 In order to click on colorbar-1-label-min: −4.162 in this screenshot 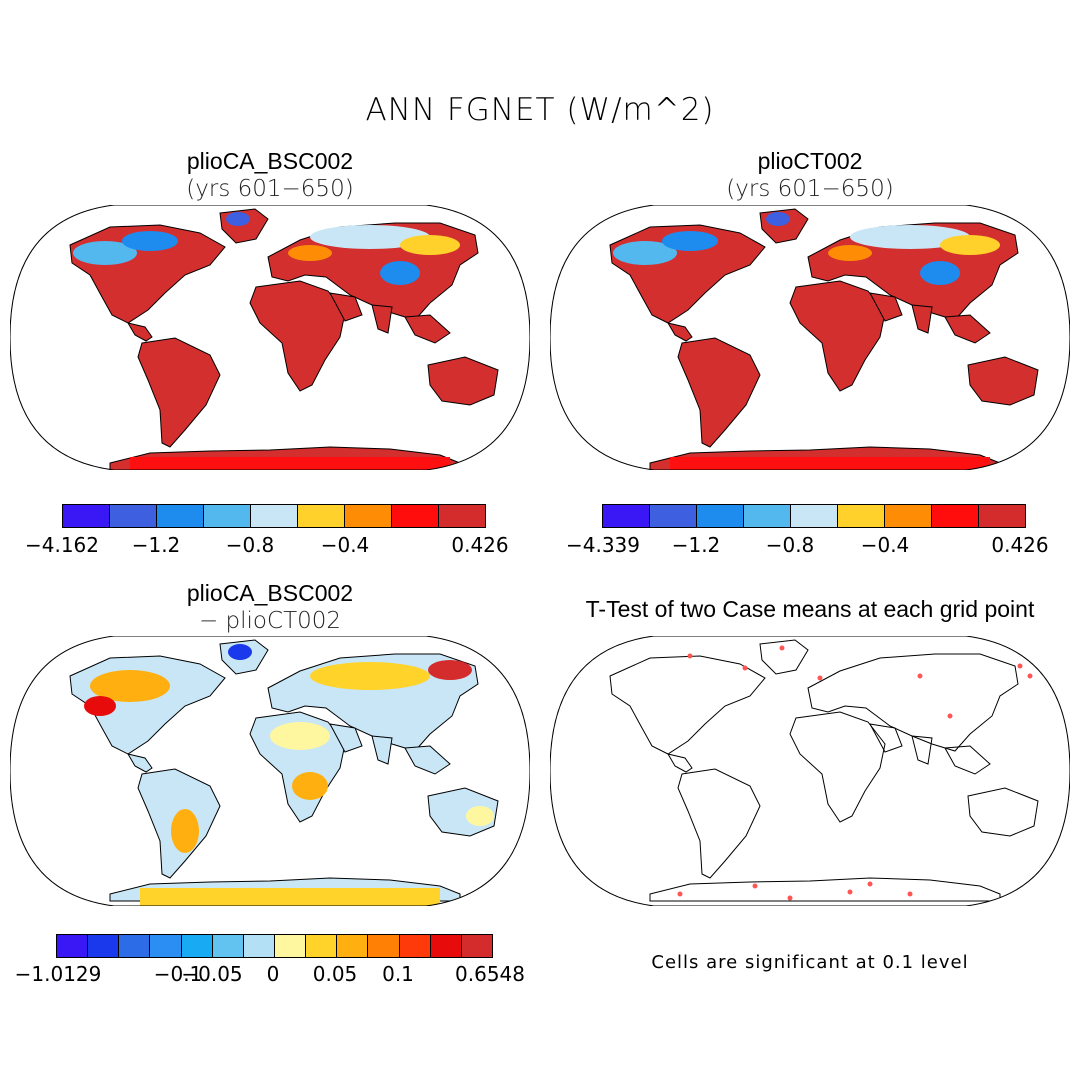, I will do `click(62, 545)`.